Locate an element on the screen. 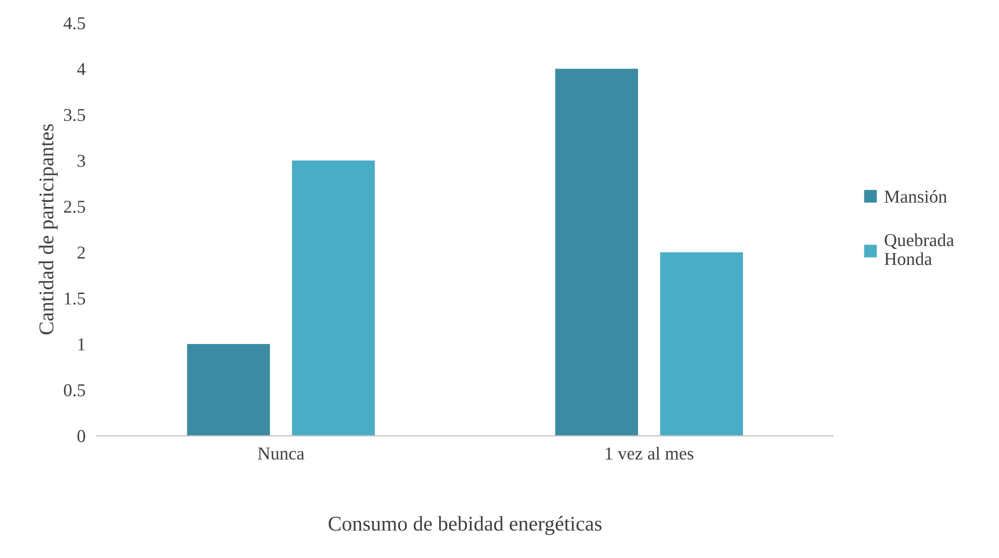 Image resolution: width=999 pixels, height=558 pixels. y-tick-label: 2.5 is located at coordinates (75, 206).